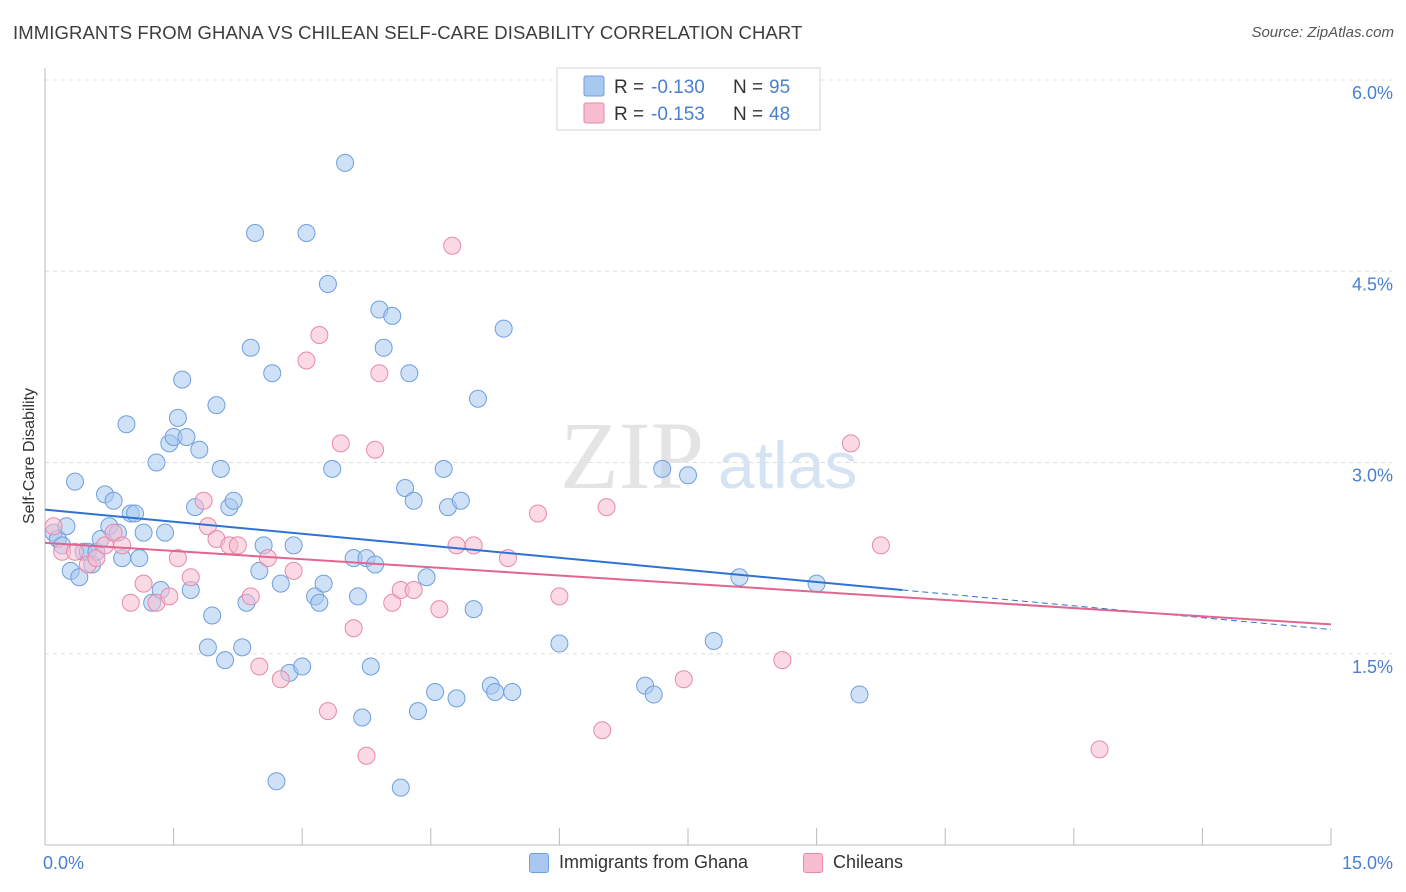  I want to click on trend-lines, so click(688, 569).